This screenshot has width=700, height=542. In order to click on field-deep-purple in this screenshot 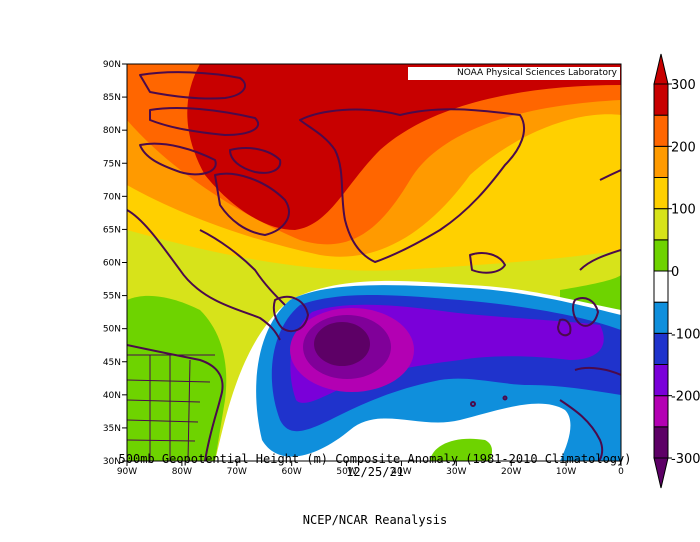, I will do `click(342, 344)`.